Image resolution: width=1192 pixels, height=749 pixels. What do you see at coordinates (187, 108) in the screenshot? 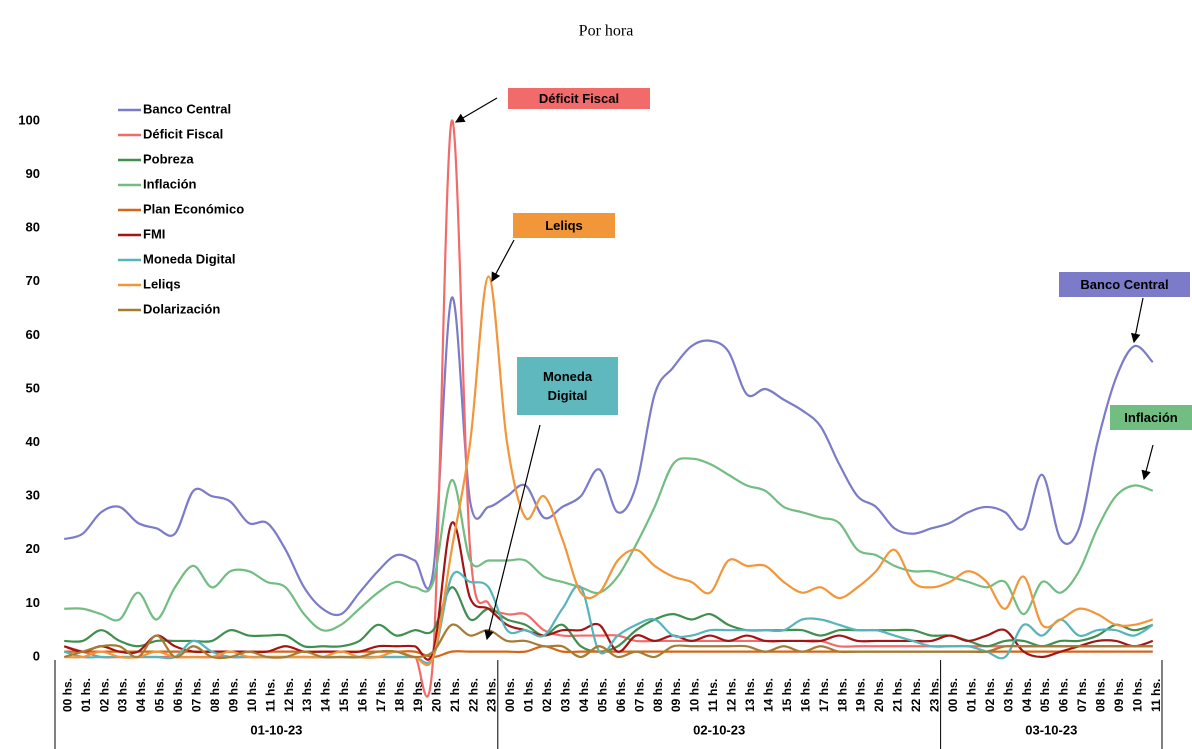
I see `legend-label: Banco Central` at bounding box center [187, 108].